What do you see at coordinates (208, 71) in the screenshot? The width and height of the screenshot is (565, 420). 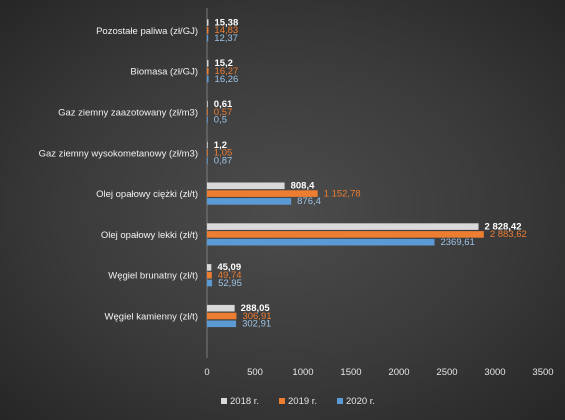 I see `bar-2019-r-biomasa-zl-gj` at bounding box center [208, 71].